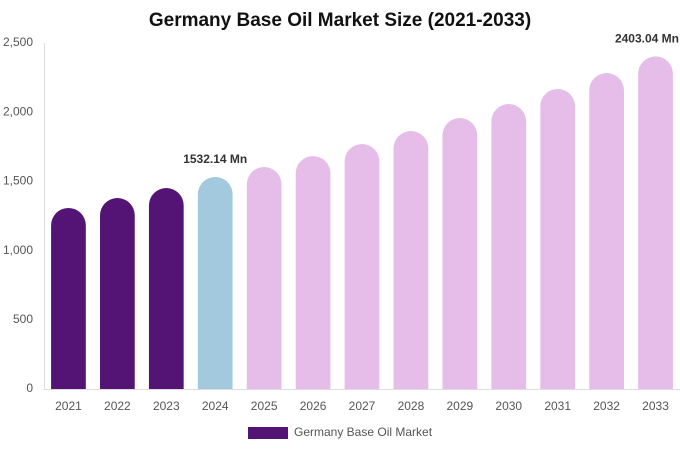 This screenshot has height=450, width=680. I want to click on y-tick-label: 1,000, so click(18, 250).